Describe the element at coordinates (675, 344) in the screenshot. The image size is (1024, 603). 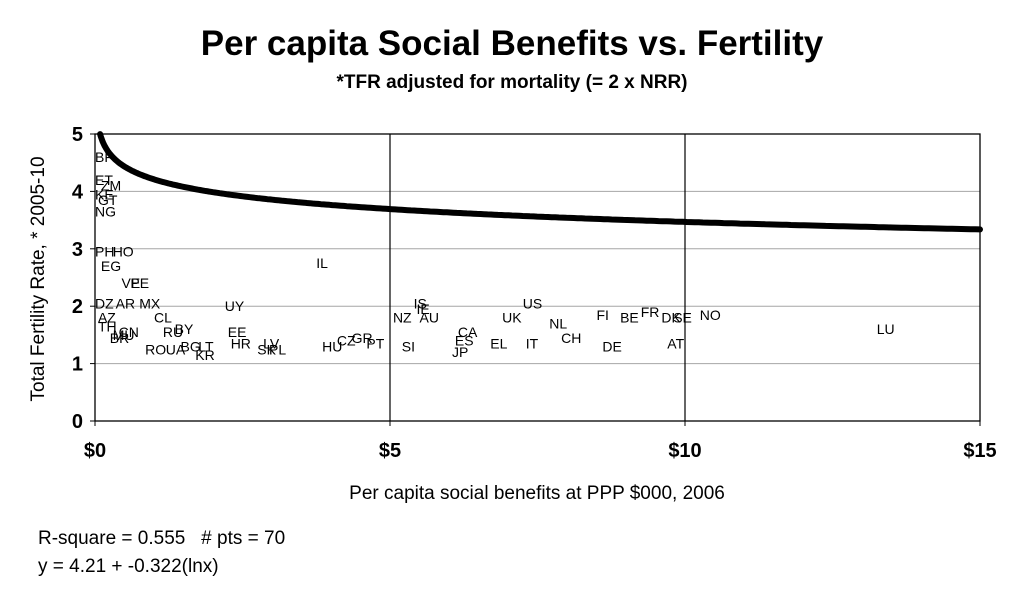
I see `point-label: AT` at that location.